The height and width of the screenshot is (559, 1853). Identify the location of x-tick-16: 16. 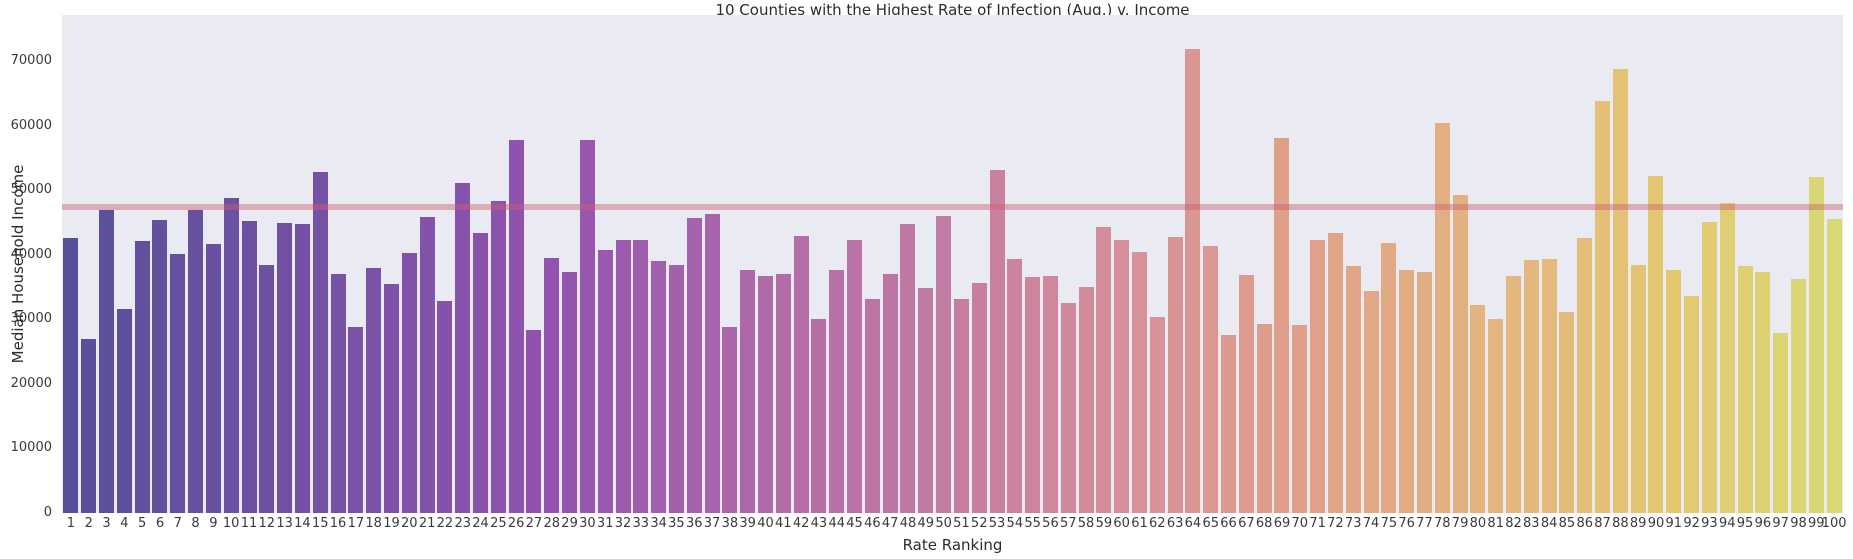
(338, 523).